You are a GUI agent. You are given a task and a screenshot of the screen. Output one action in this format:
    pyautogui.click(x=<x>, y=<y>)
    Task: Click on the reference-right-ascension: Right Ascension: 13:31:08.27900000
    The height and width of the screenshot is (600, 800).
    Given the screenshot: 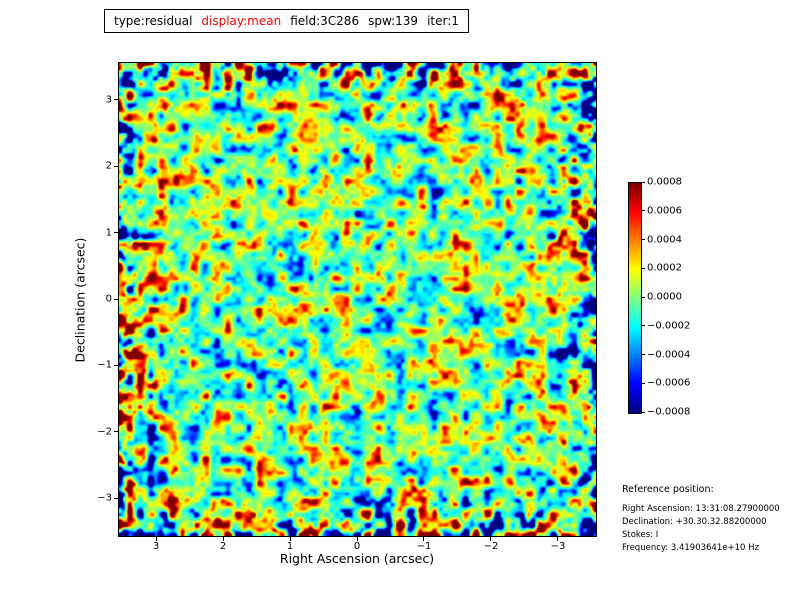 What is the action you would take?
    pyautogui.click(x=701, y=509)
    